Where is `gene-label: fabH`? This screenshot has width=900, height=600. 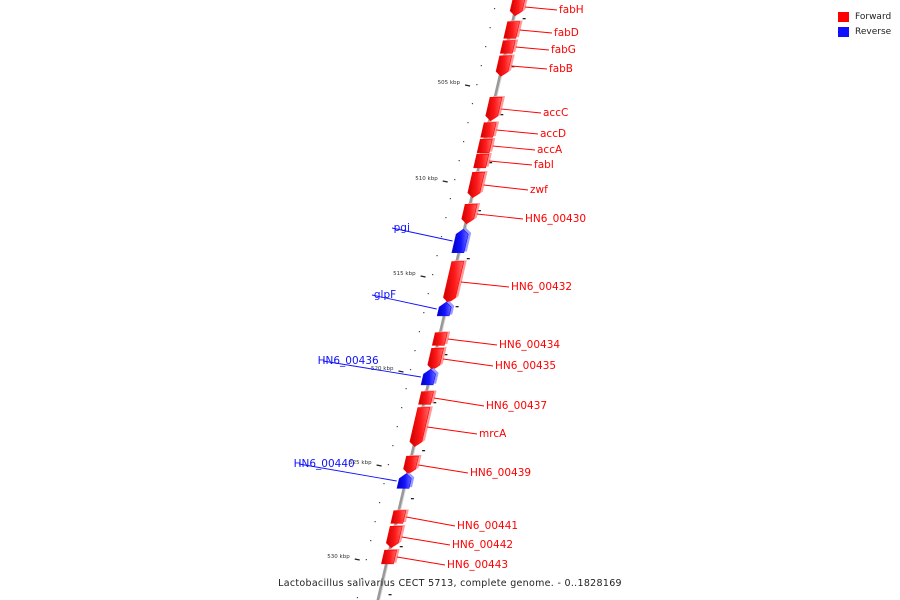
gene-label: fabH is located at coordinates (571, 10).